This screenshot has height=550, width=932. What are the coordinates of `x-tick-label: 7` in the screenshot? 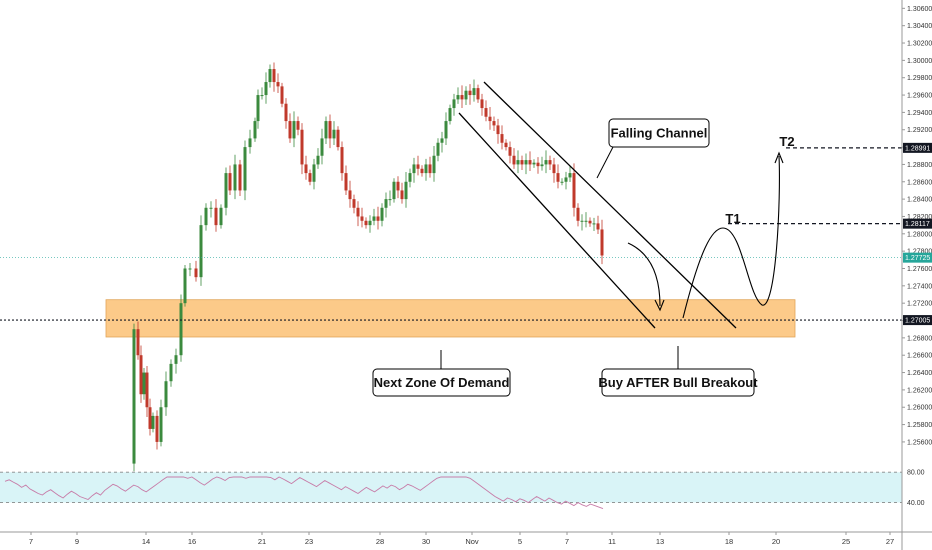 It's located at (567, 541).